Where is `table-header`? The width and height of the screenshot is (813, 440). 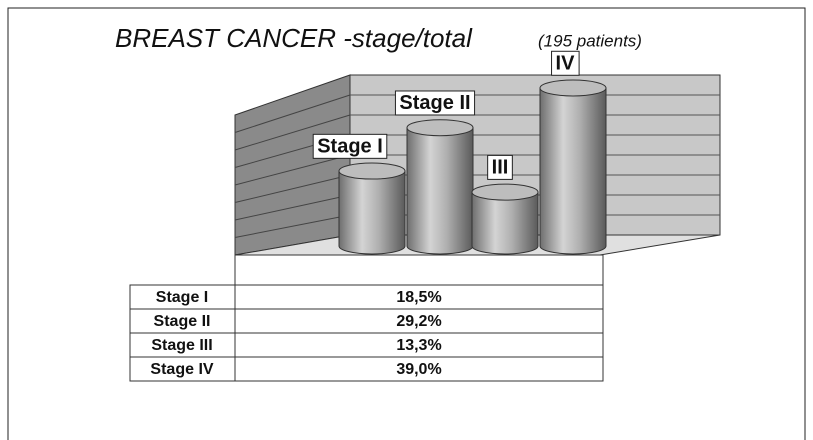 table-header is located at coordinates (419, 270).